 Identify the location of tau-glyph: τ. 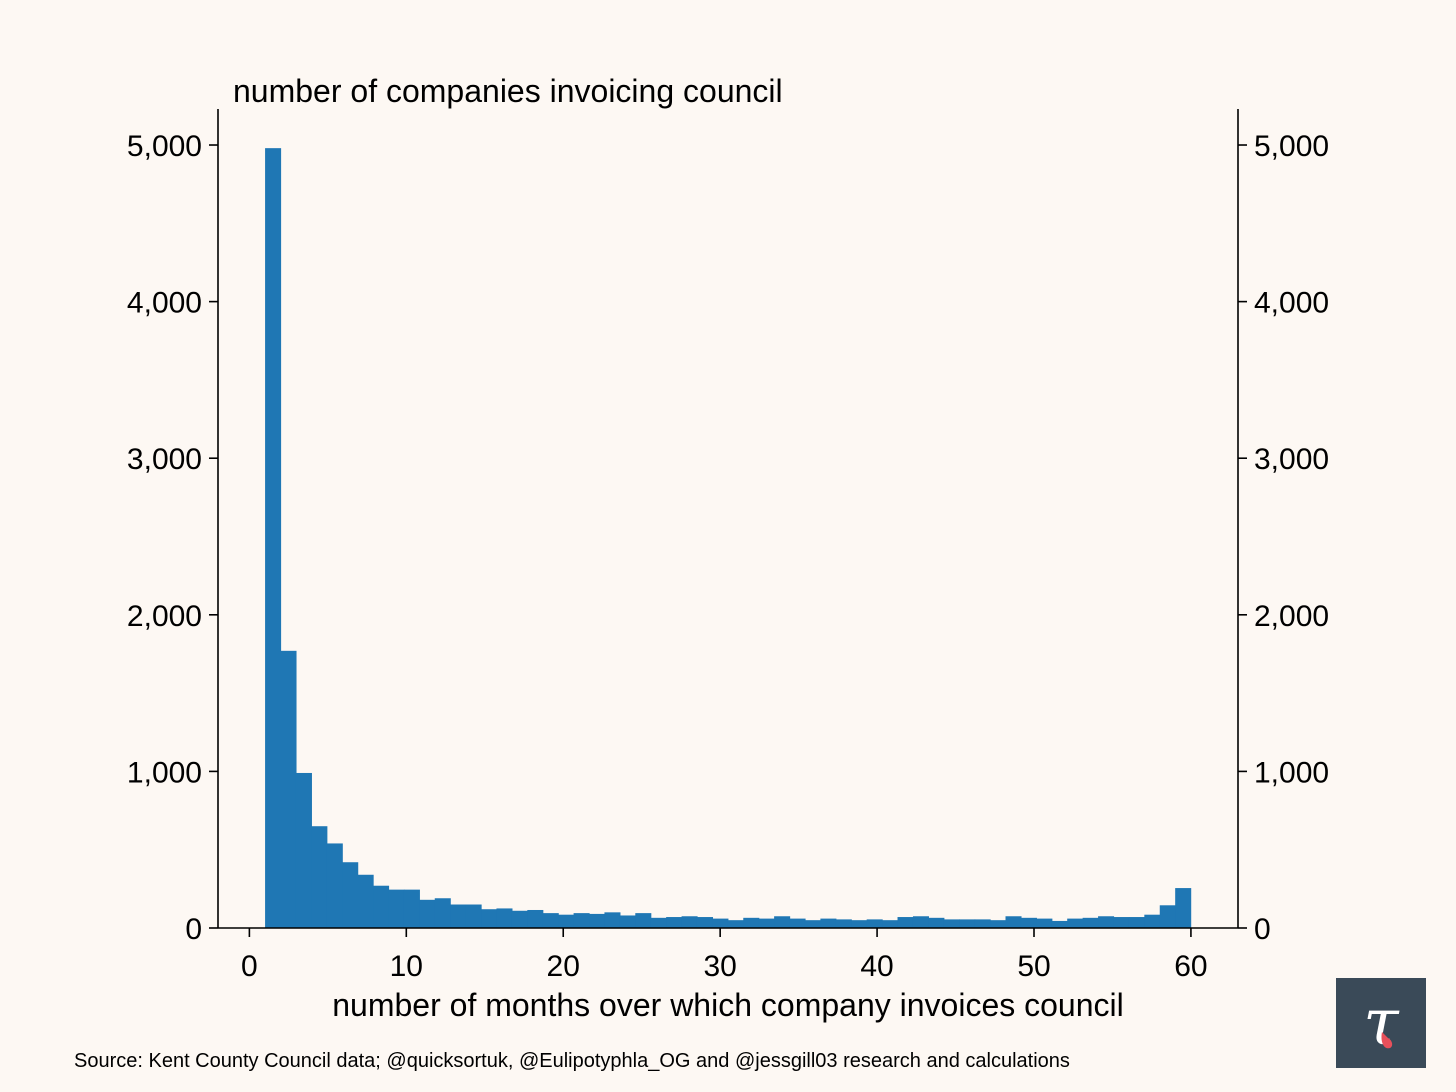
(1381, 1023).